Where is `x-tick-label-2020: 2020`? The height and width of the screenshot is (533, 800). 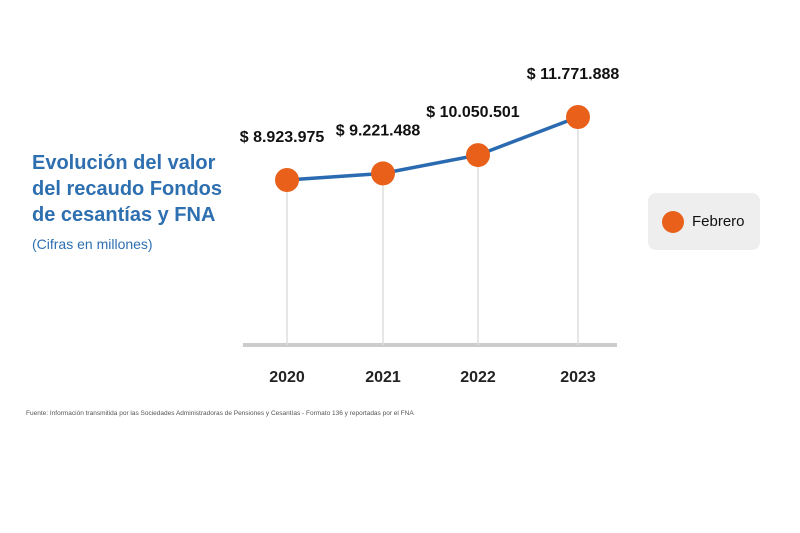 x-tick-label-2020: 2020 is located at coordinates (287, 377).